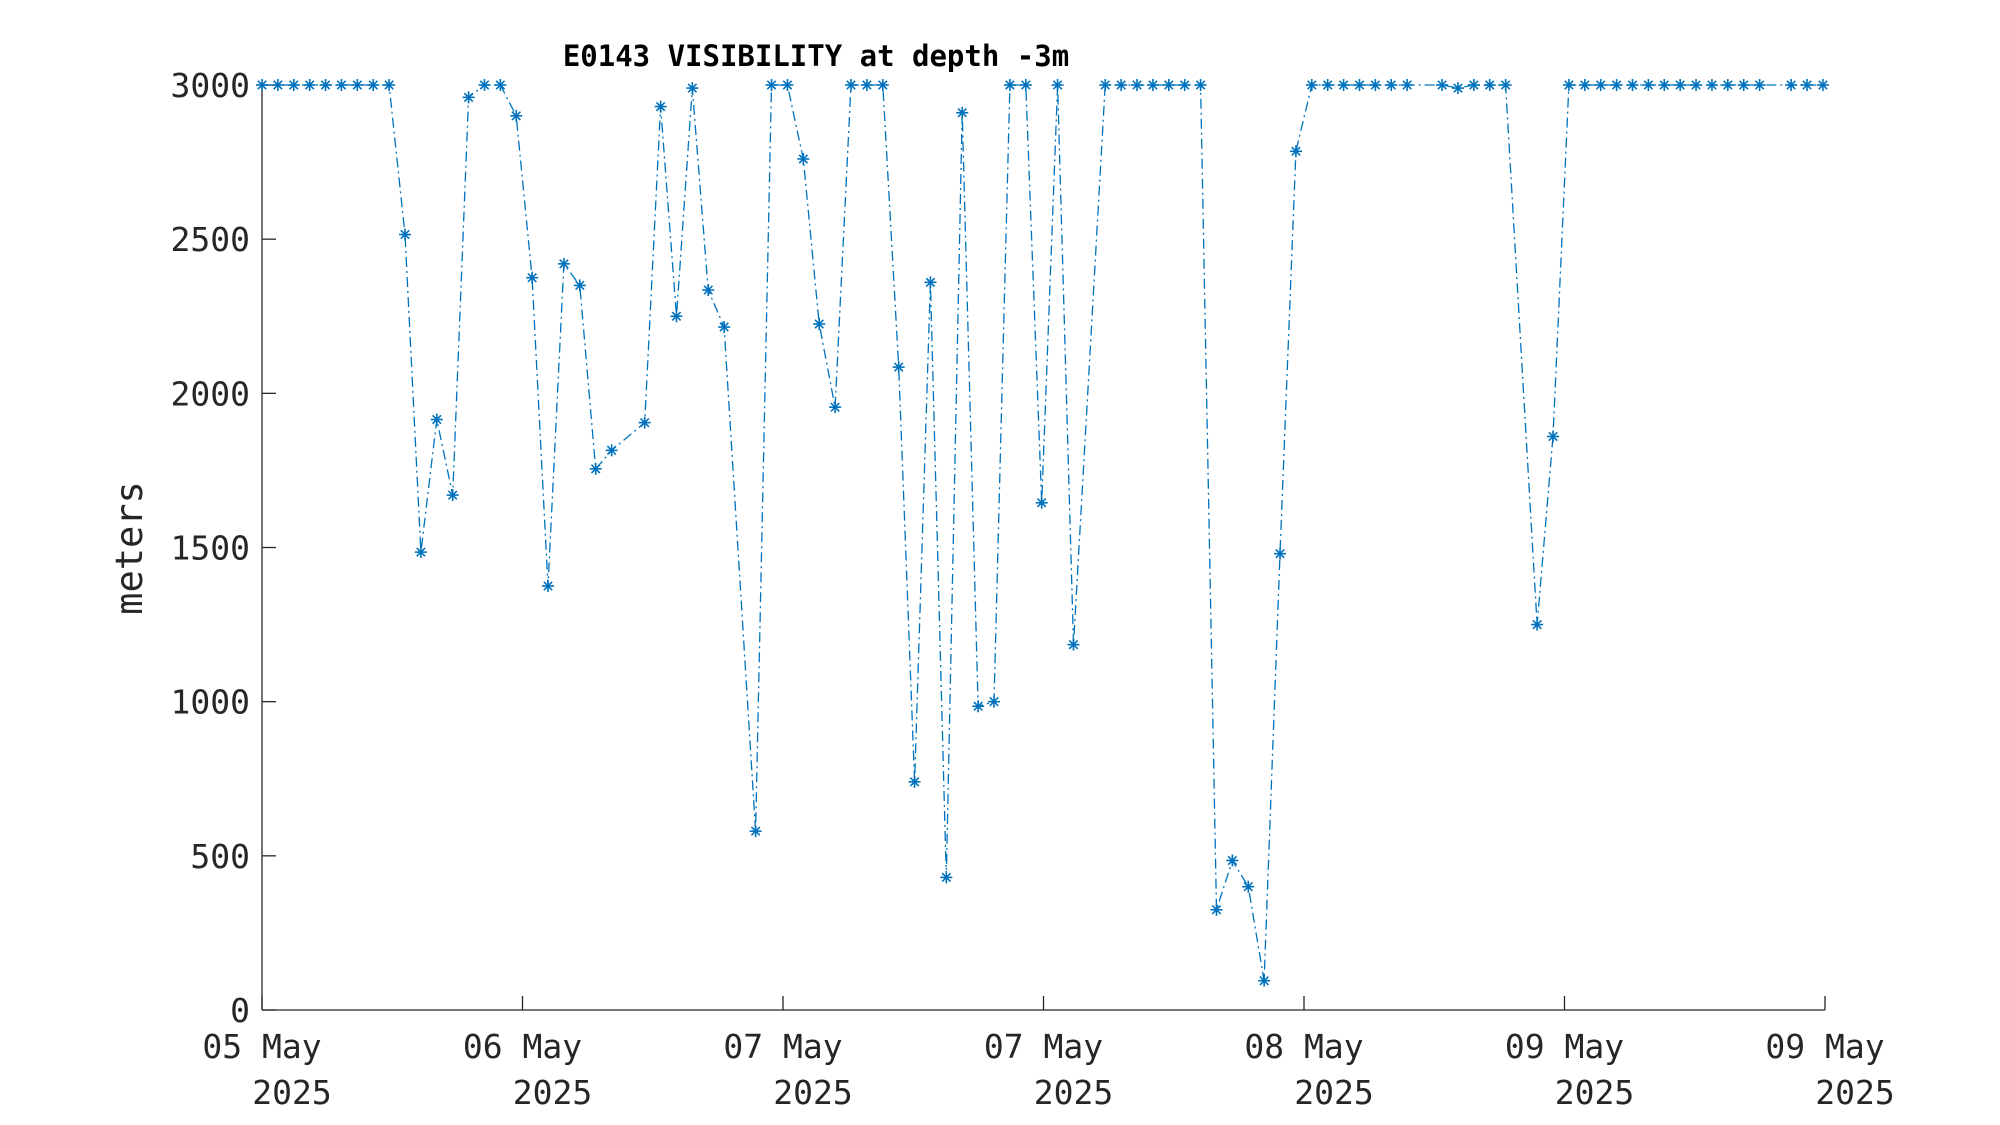  I want to click on y-tick-label: 1000, so click(210, 702).